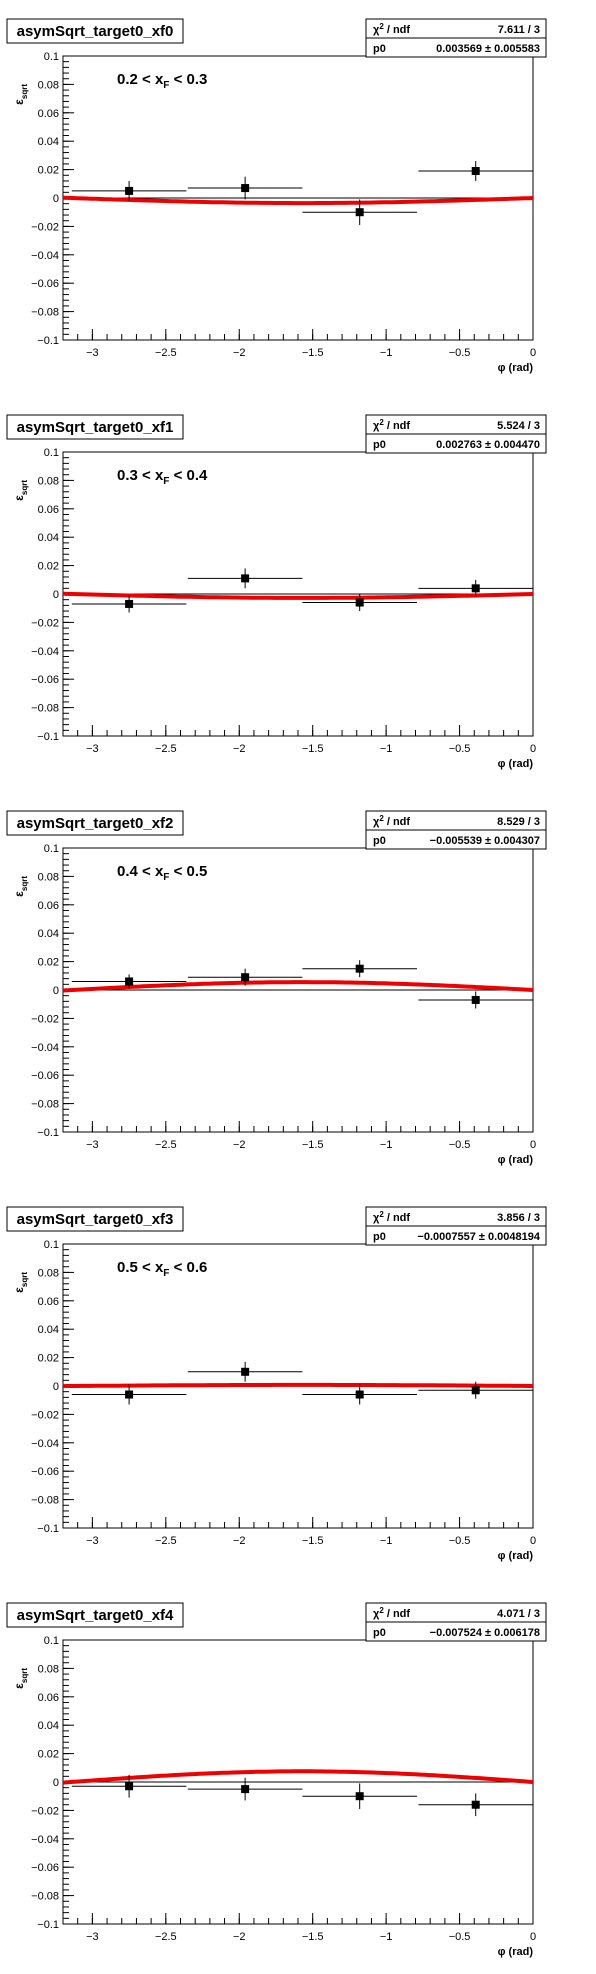 The image size is (596, 1974). Describe the element at coordinates (485, 1633) in the screenshot. I see `stats-p0-value: −0.007524 ± 0.006178` at that location.